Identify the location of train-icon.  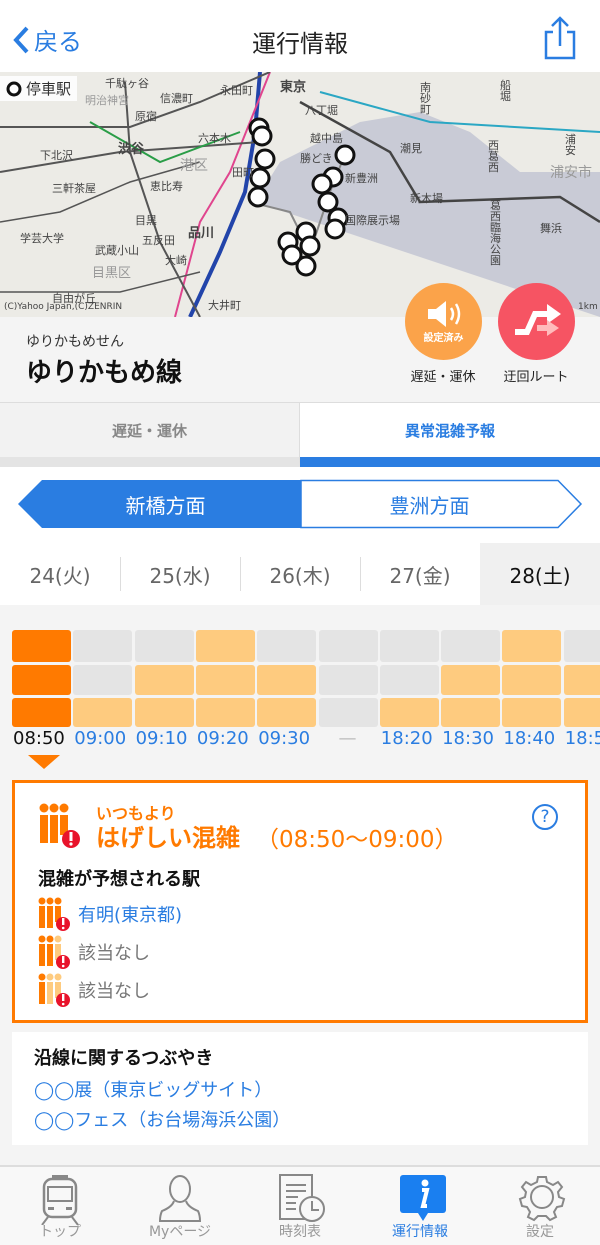
(60, 1200).